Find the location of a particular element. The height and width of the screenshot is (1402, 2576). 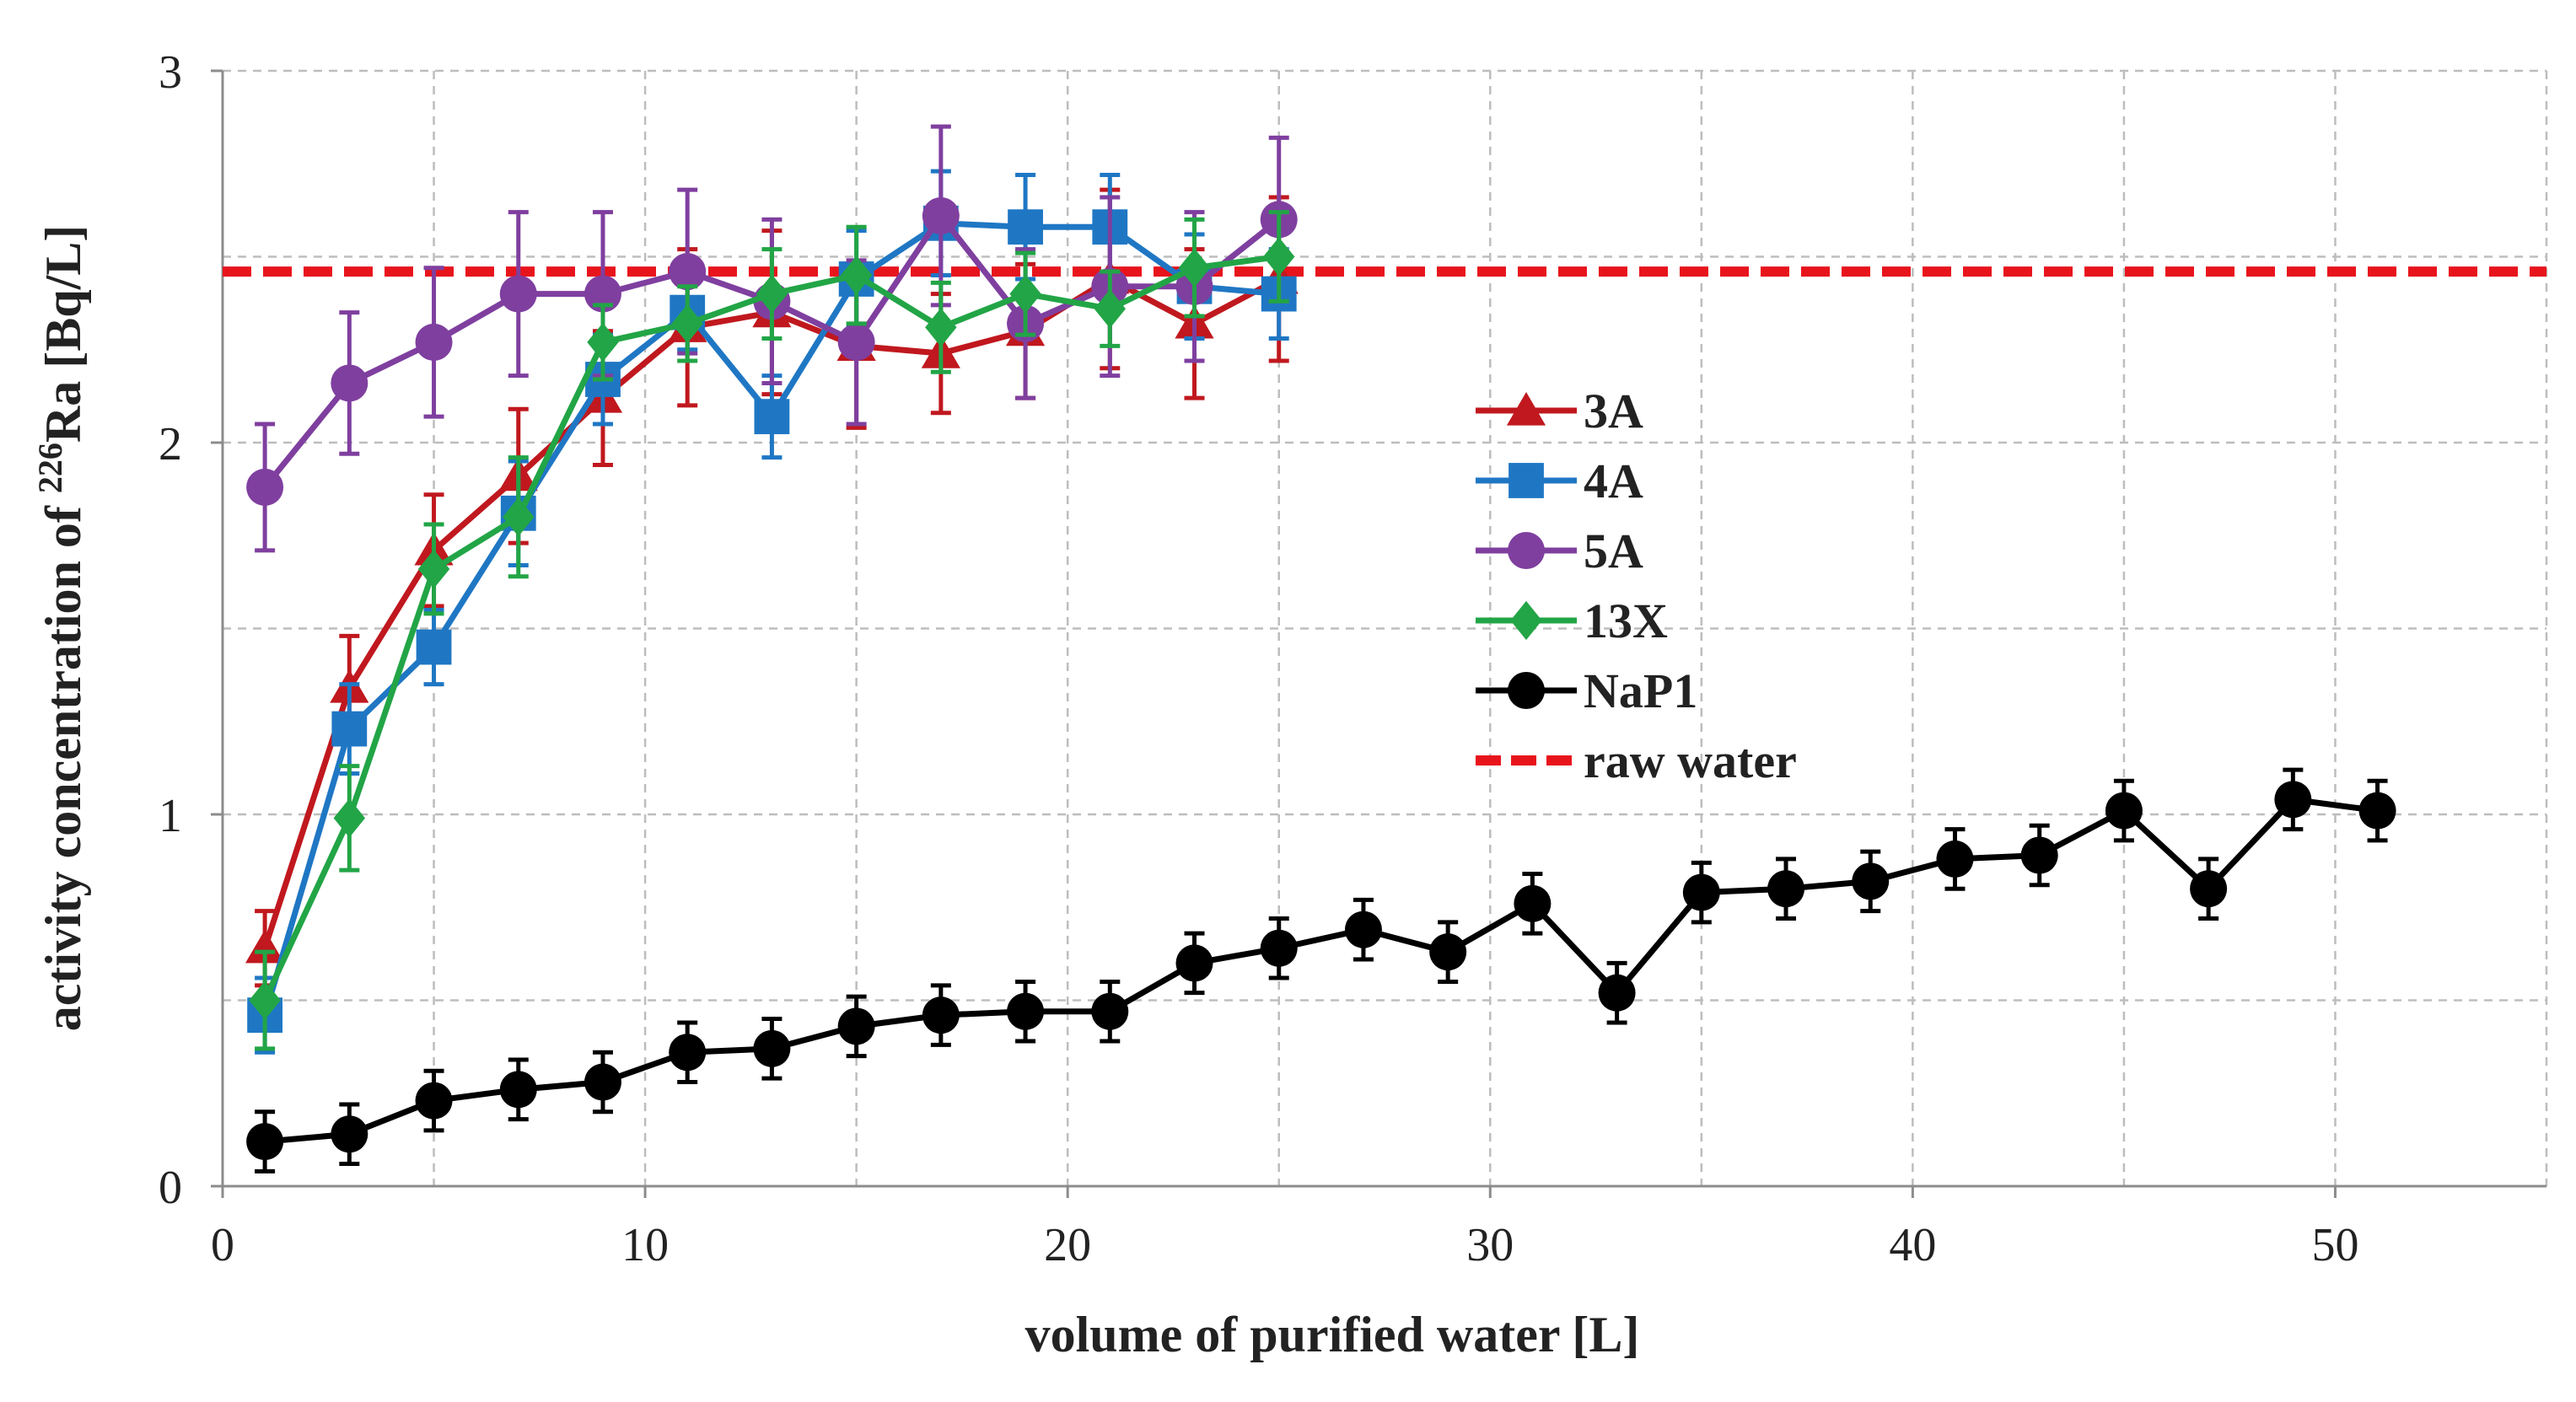

legend-label: NaP1 is located at coordinates (1640, 690).